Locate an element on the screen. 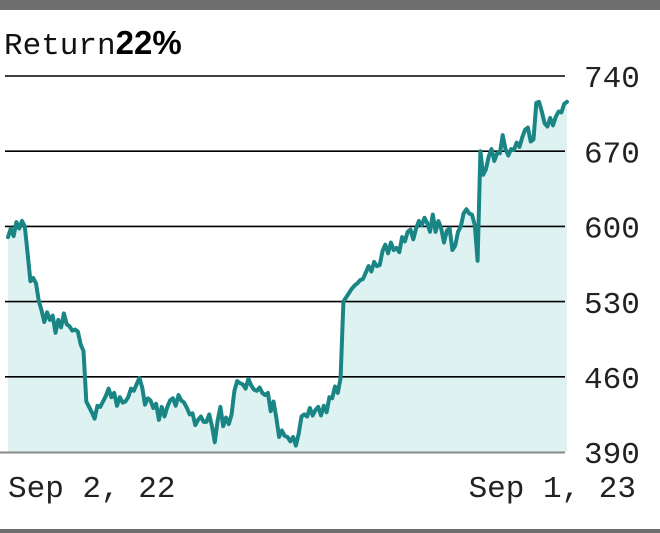  y-tick-label-390: 390 is located at coordinates (612, 455).